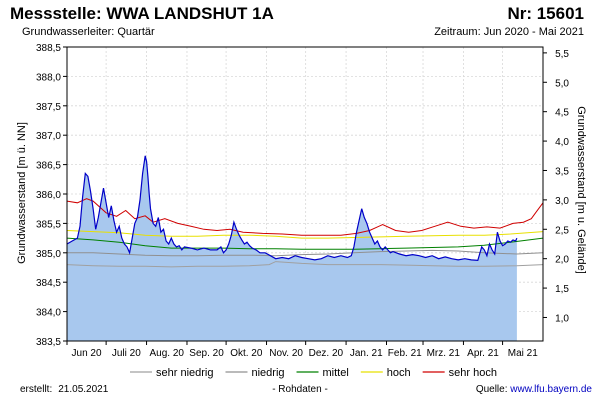  What do you see at coordinates (246, 353) in the screenshot?
I see `x-tick-label: Okt. 20` at bounding box center [246, 353].